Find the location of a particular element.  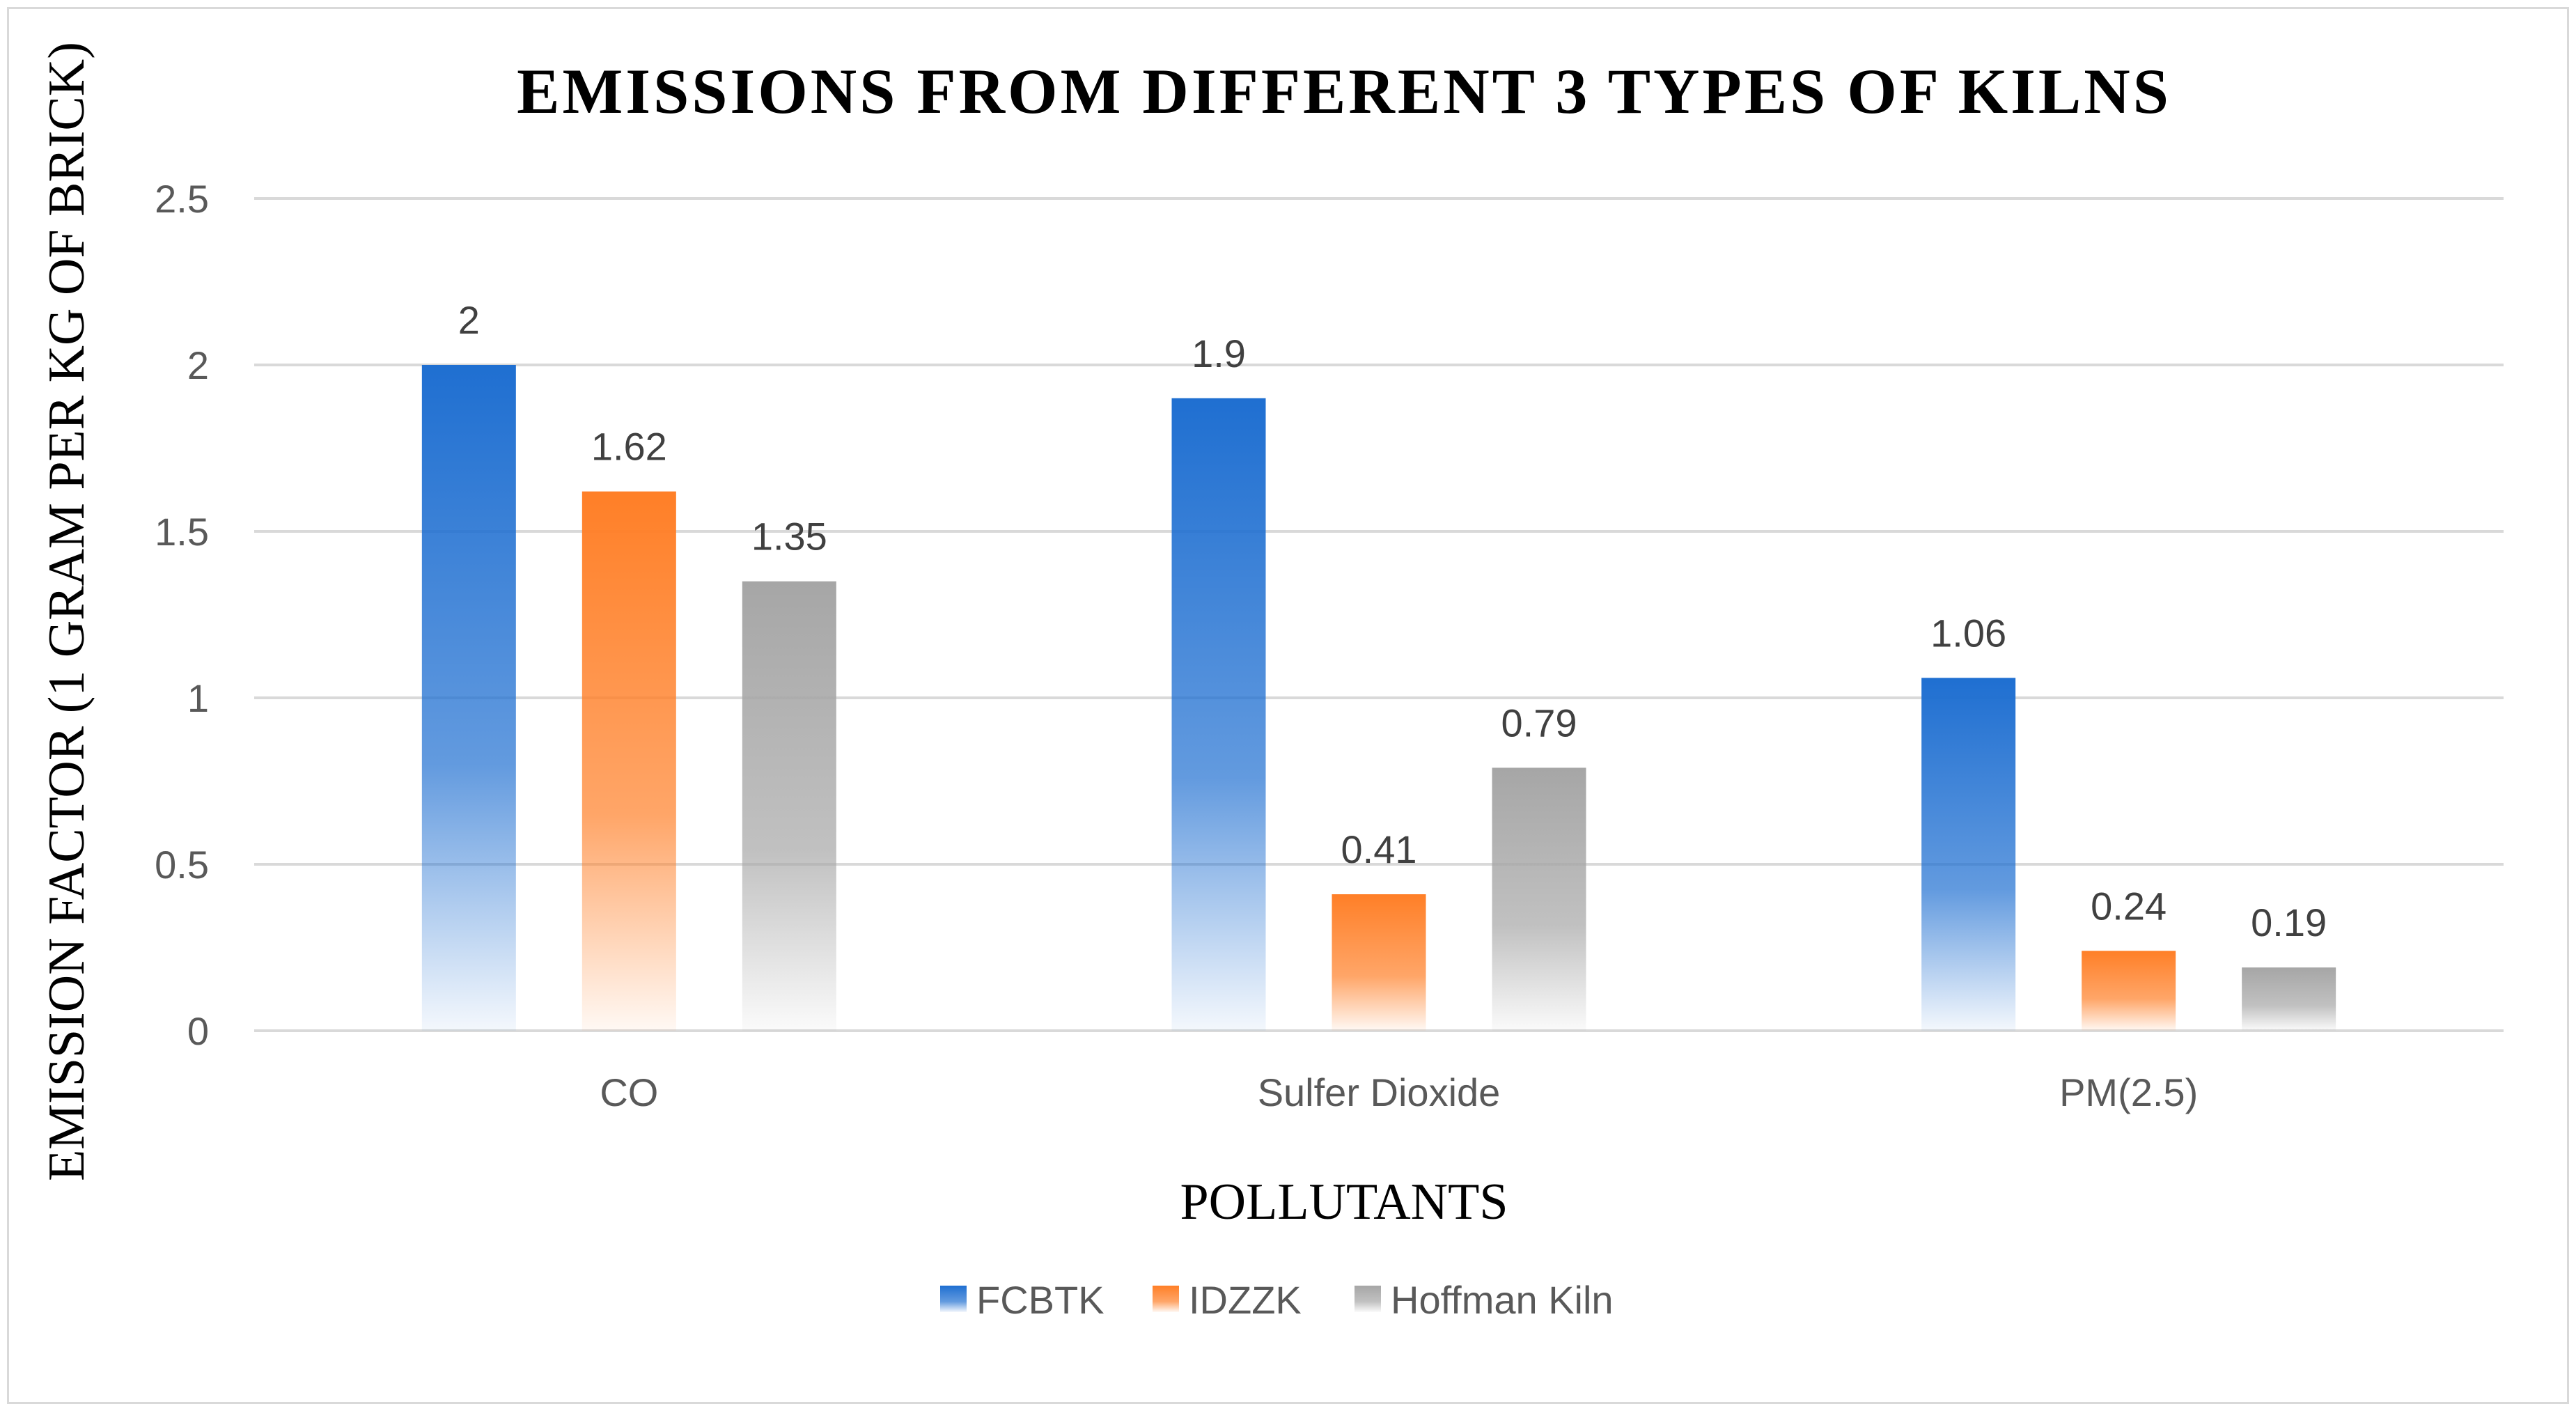

data-label: 1.06 is located at coordinates (1968, 633).